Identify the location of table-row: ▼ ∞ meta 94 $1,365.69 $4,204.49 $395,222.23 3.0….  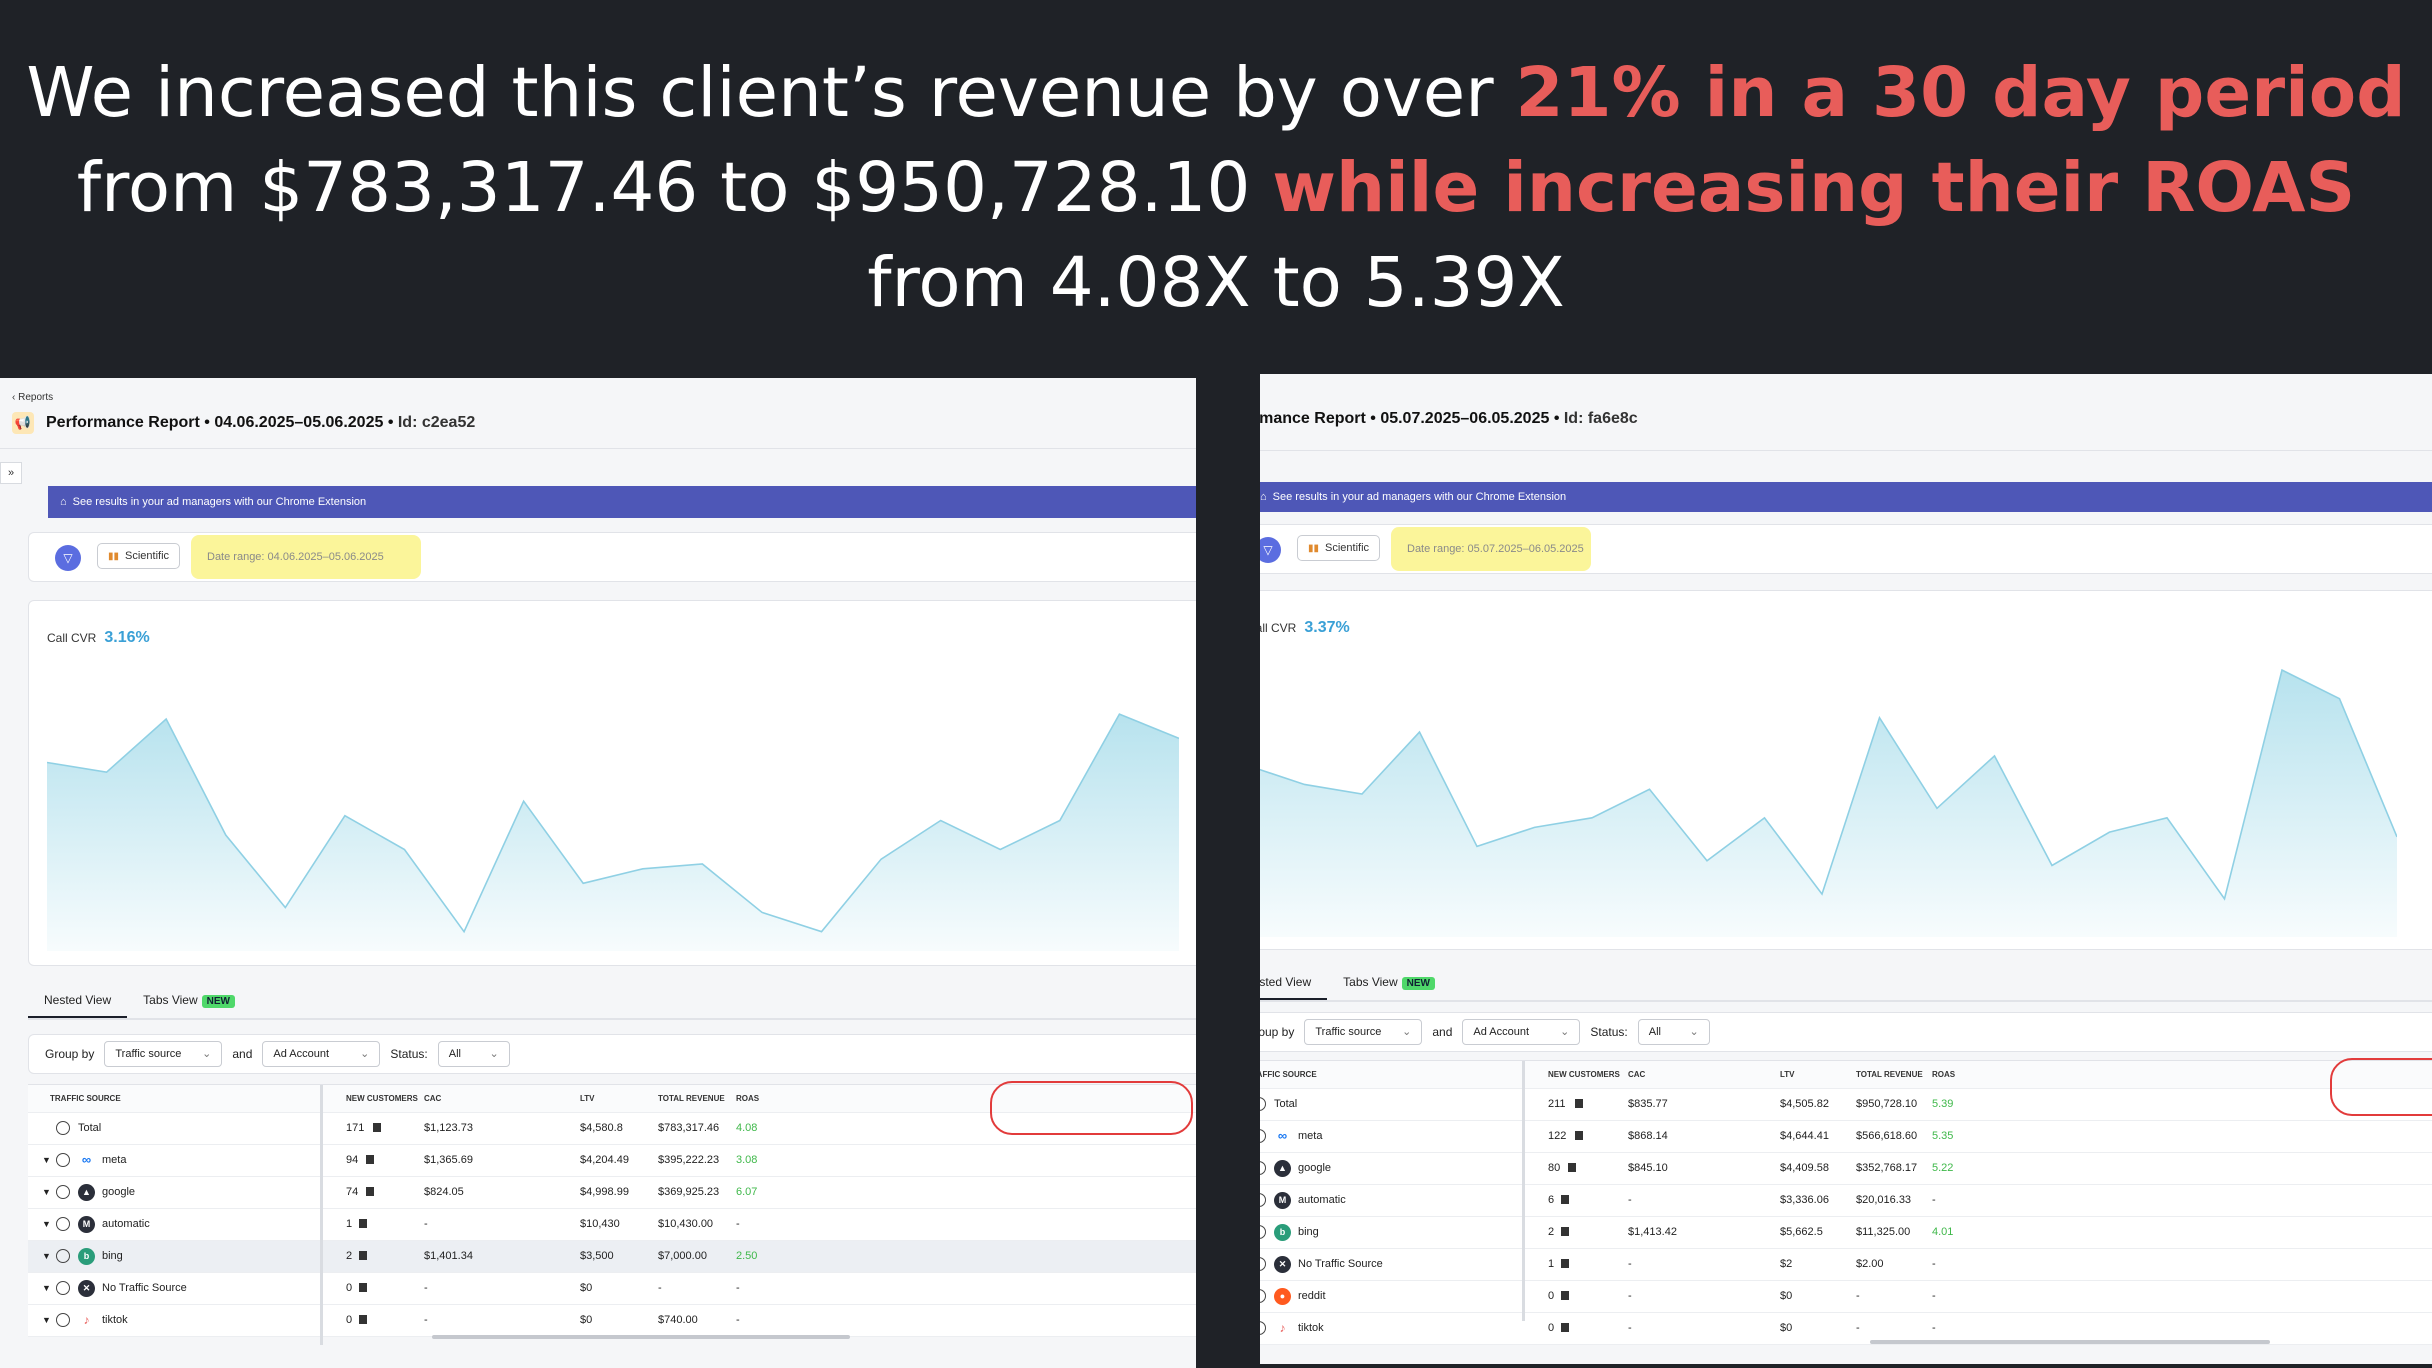
(612, 1161).